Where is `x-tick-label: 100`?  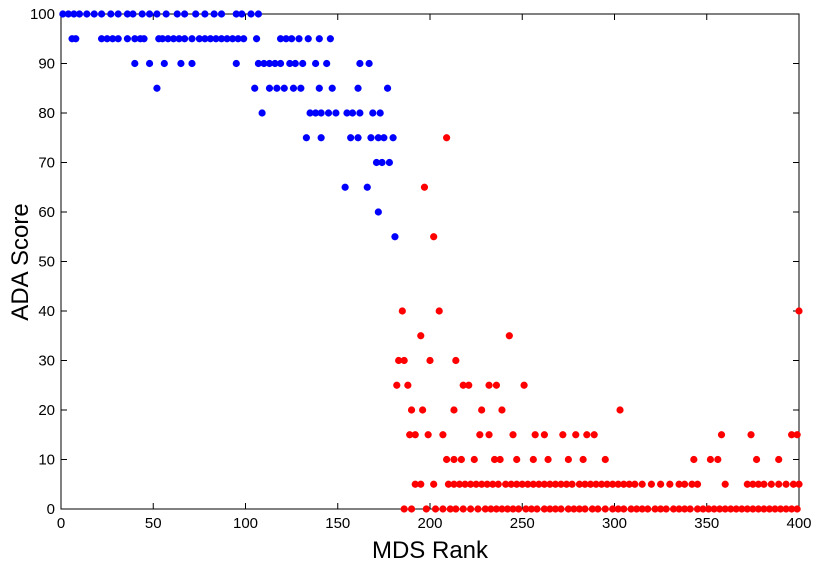
x-tick-label: 100 is located at coordinates (245, 523).